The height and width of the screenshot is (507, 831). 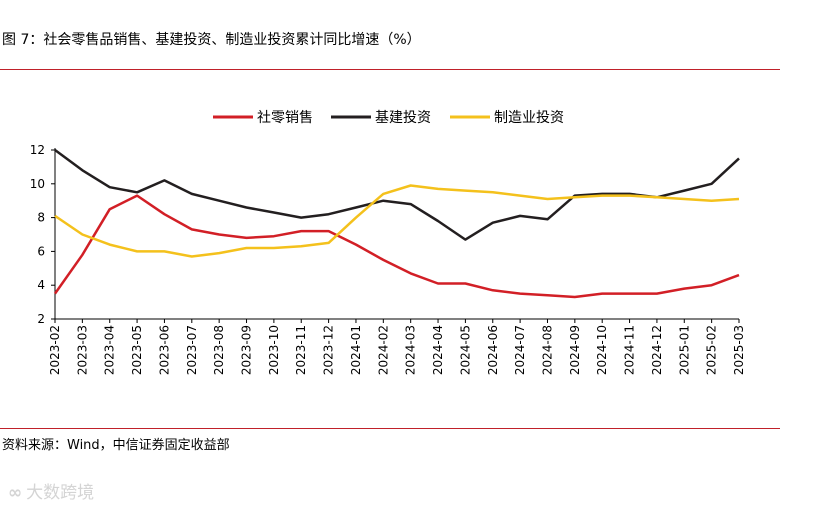 I want to click on y-tick-label: 6, so click(x=41, y=251).